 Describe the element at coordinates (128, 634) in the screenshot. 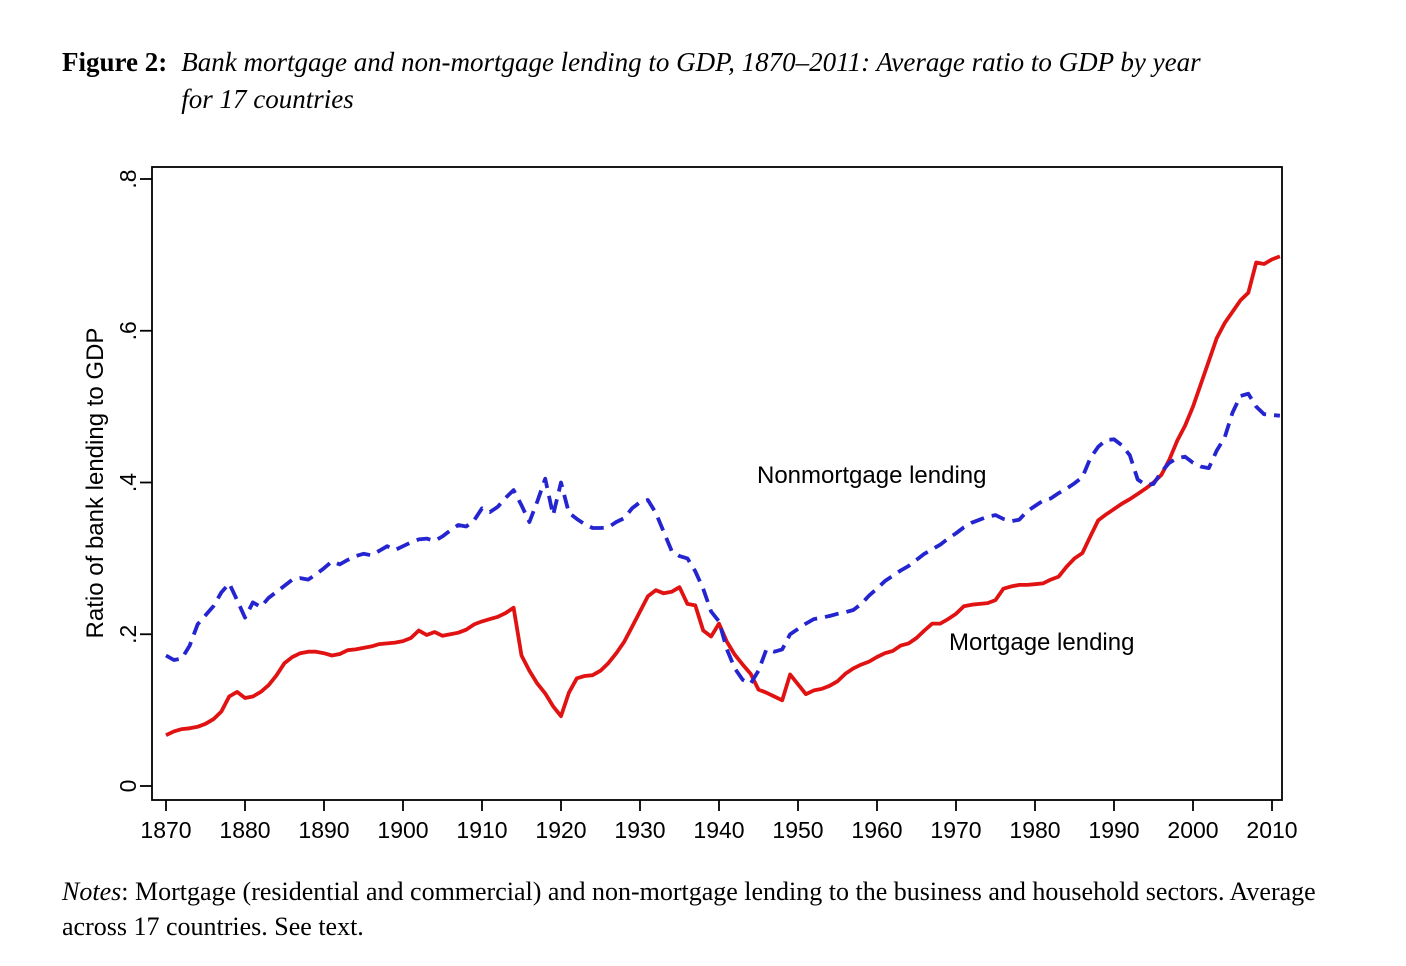

I see `y-tick-label: .2` at that location.